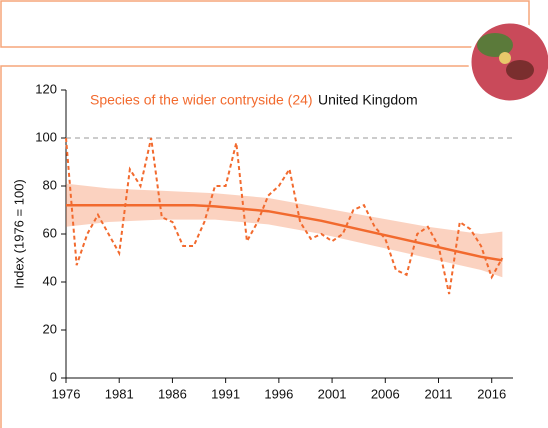 Image resolution: width=548 pixels, height=428 pixels. What do you see at coordinates (46, 88) in the screenshot?
I see `y-tick-label: 120` at bounding box center [46, 88].